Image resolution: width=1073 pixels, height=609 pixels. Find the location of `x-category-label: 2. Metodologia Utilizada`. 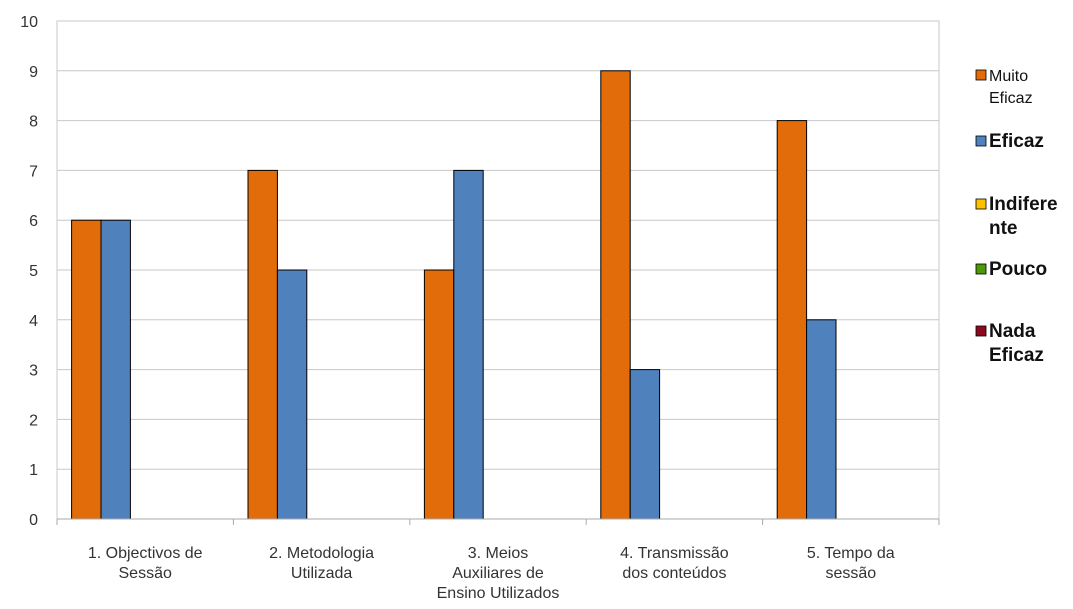

x-category-label: 2. Metodologia Utilizada is located at coordinates (321, 563).